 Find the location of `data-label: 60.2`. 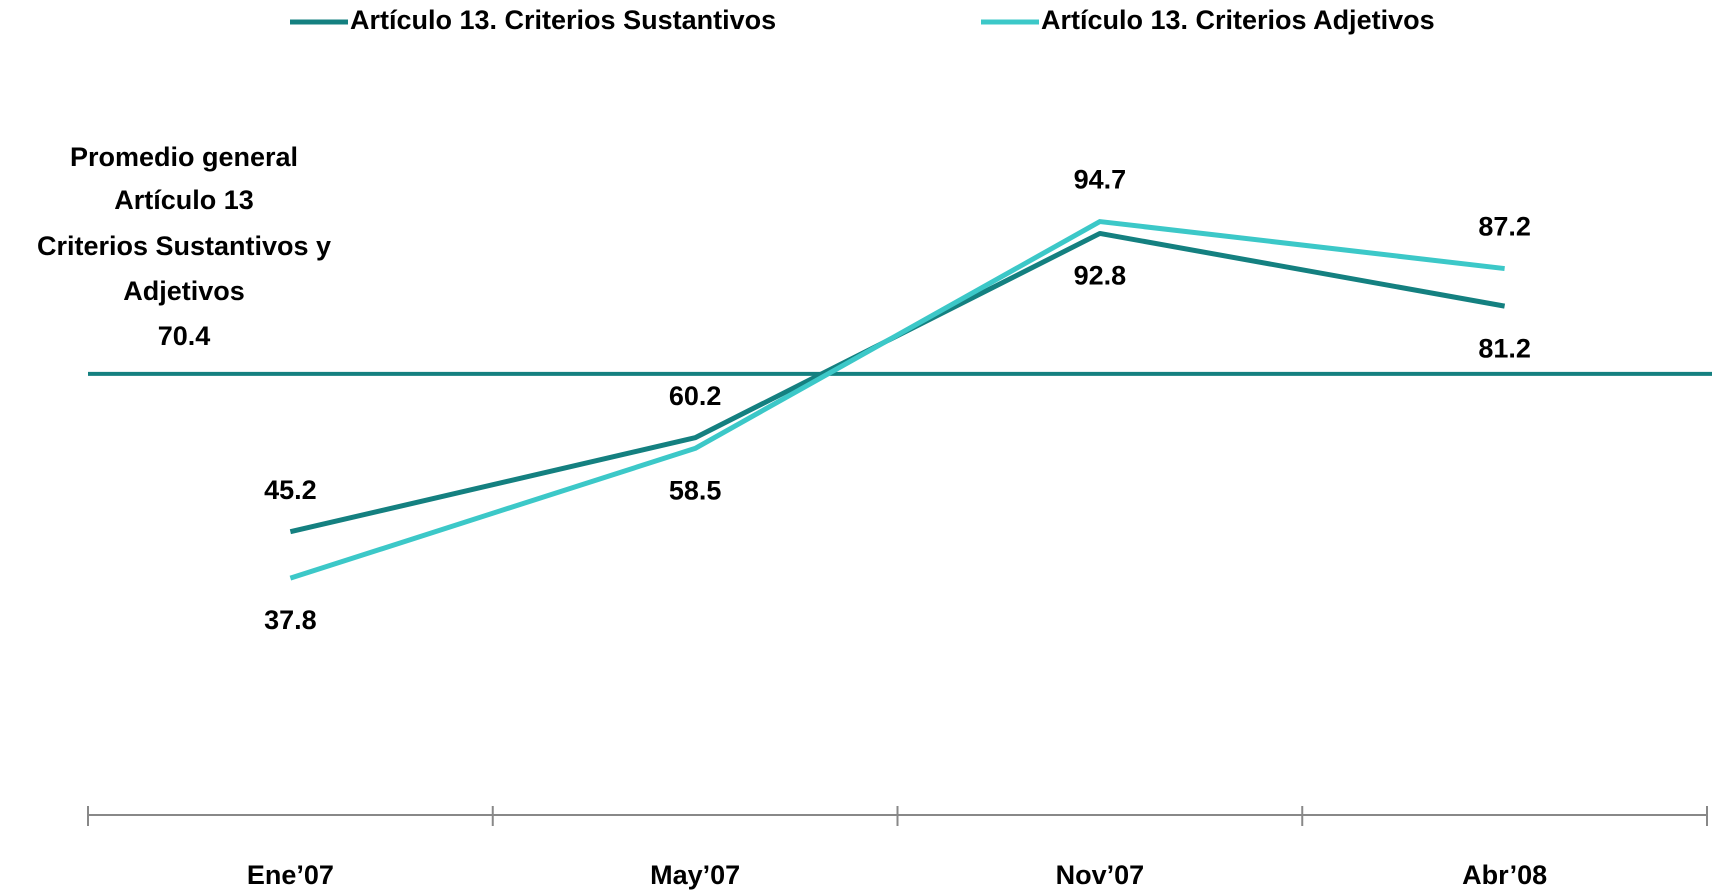

data-label: 60.2 is located at coordinates (695, 396).